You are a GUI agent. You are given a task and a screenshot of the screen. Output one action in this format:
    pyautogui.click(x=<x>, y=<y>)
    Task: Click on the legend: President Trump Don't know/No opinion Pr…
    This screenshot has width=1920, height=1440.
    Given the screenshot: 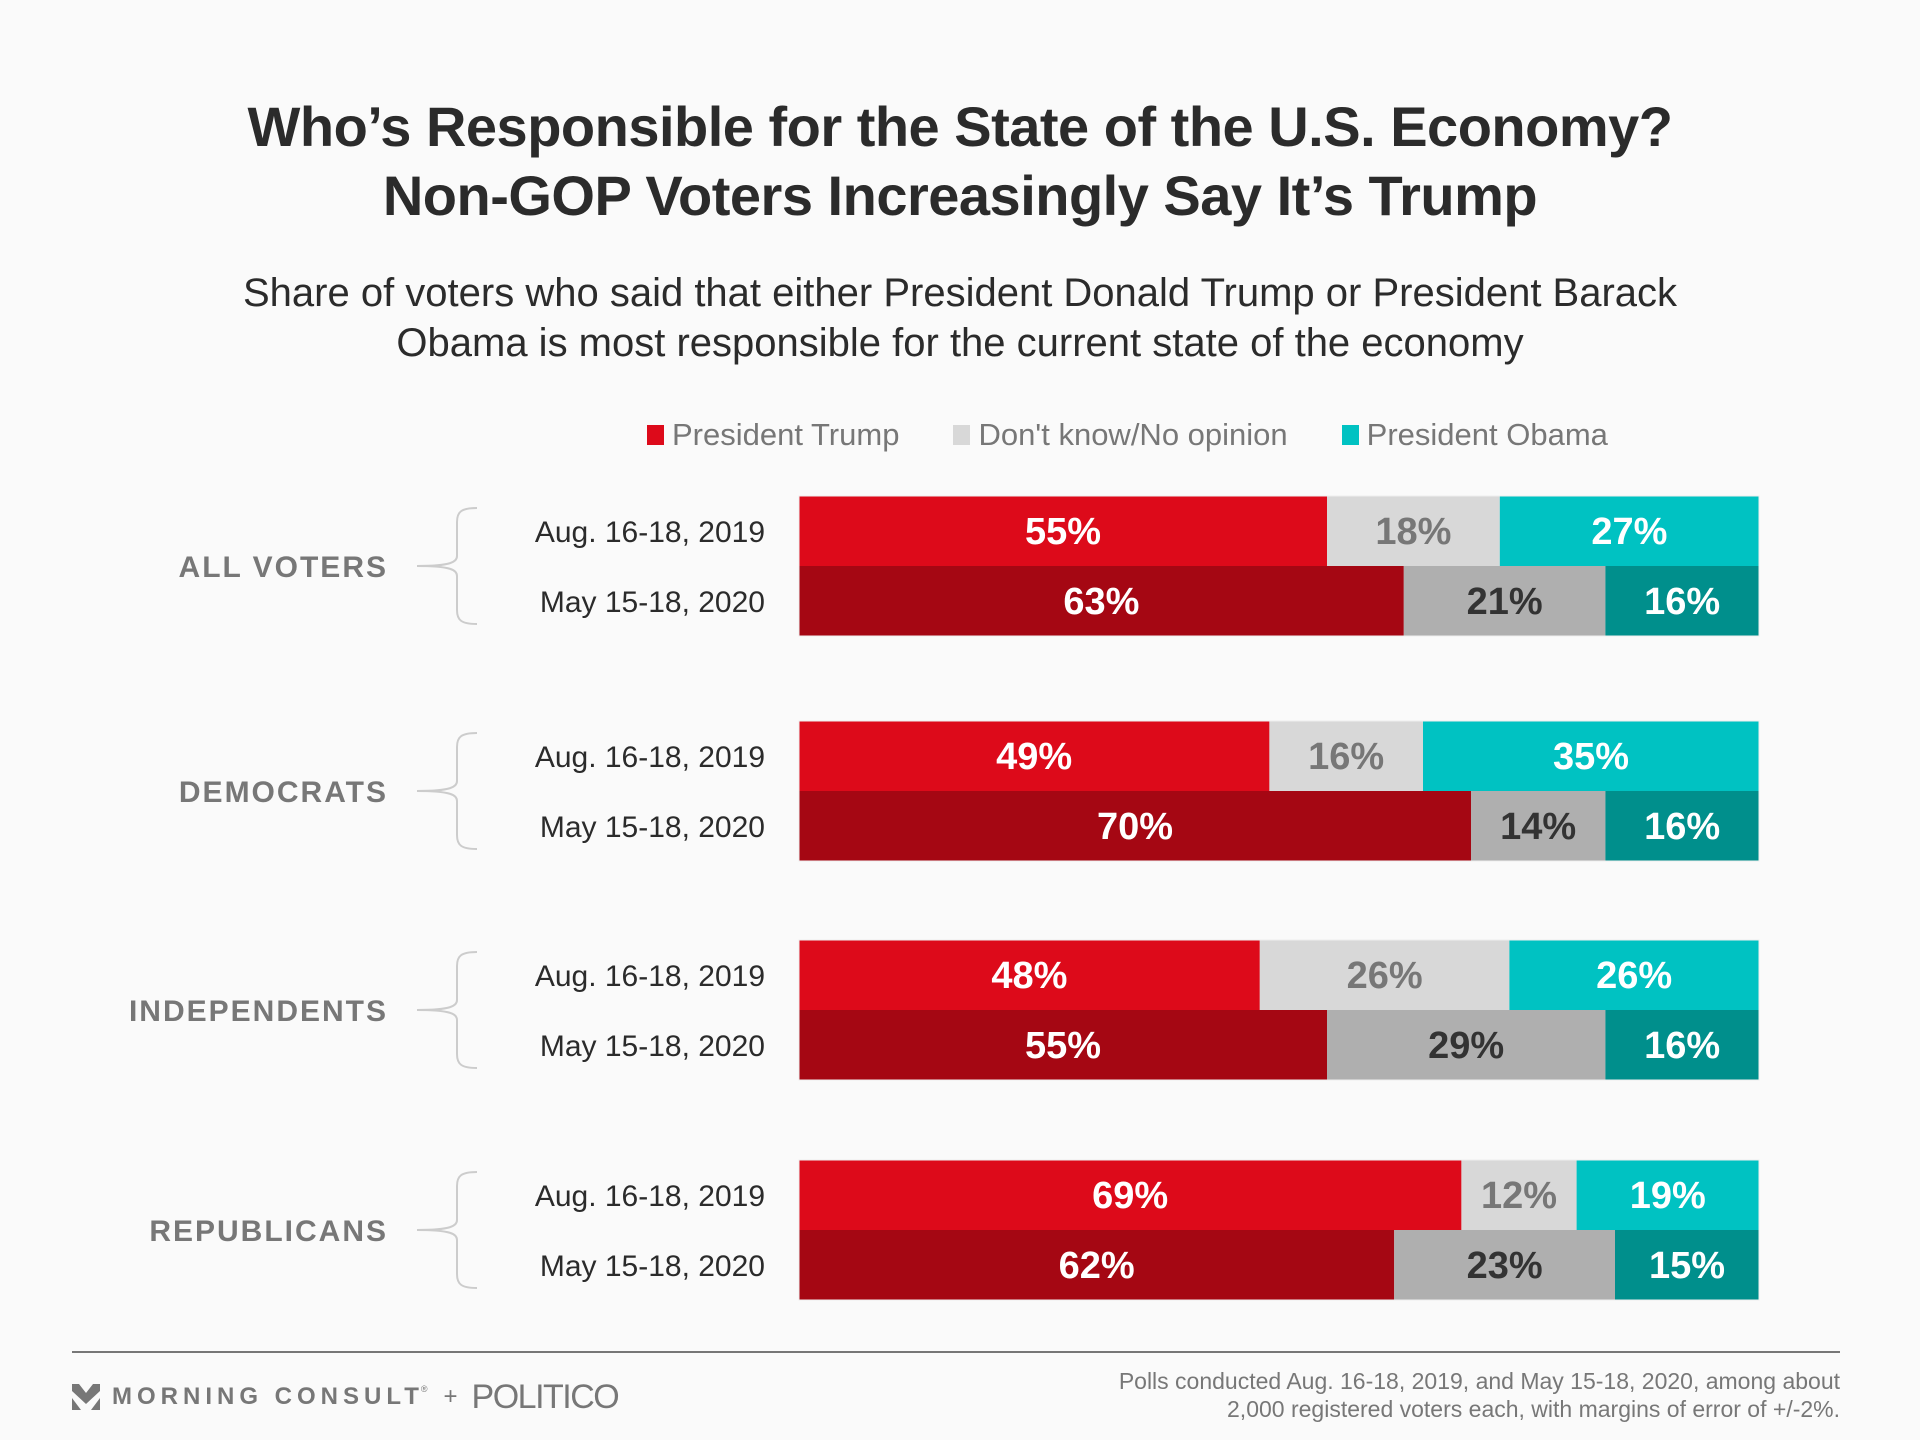 What is the action you would take?
    pyautogui.click(x=1154, y=435)
    